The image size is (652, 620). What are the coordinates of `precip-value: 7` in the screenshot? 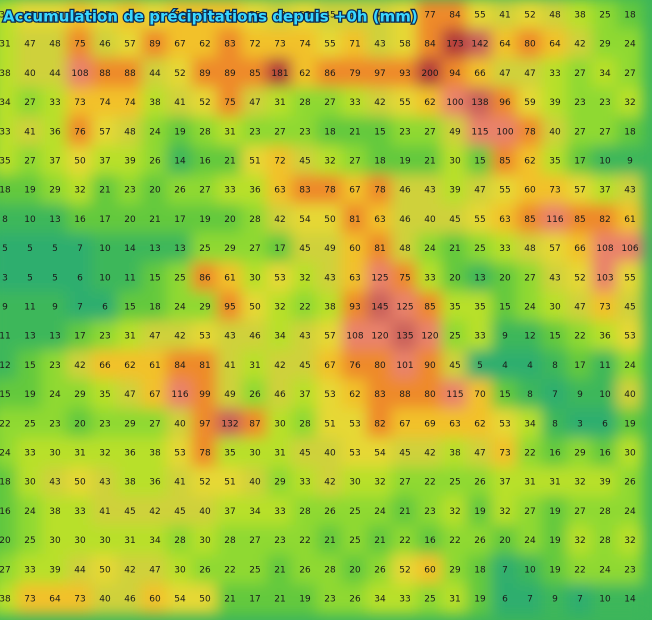 It's located at (530, 600).